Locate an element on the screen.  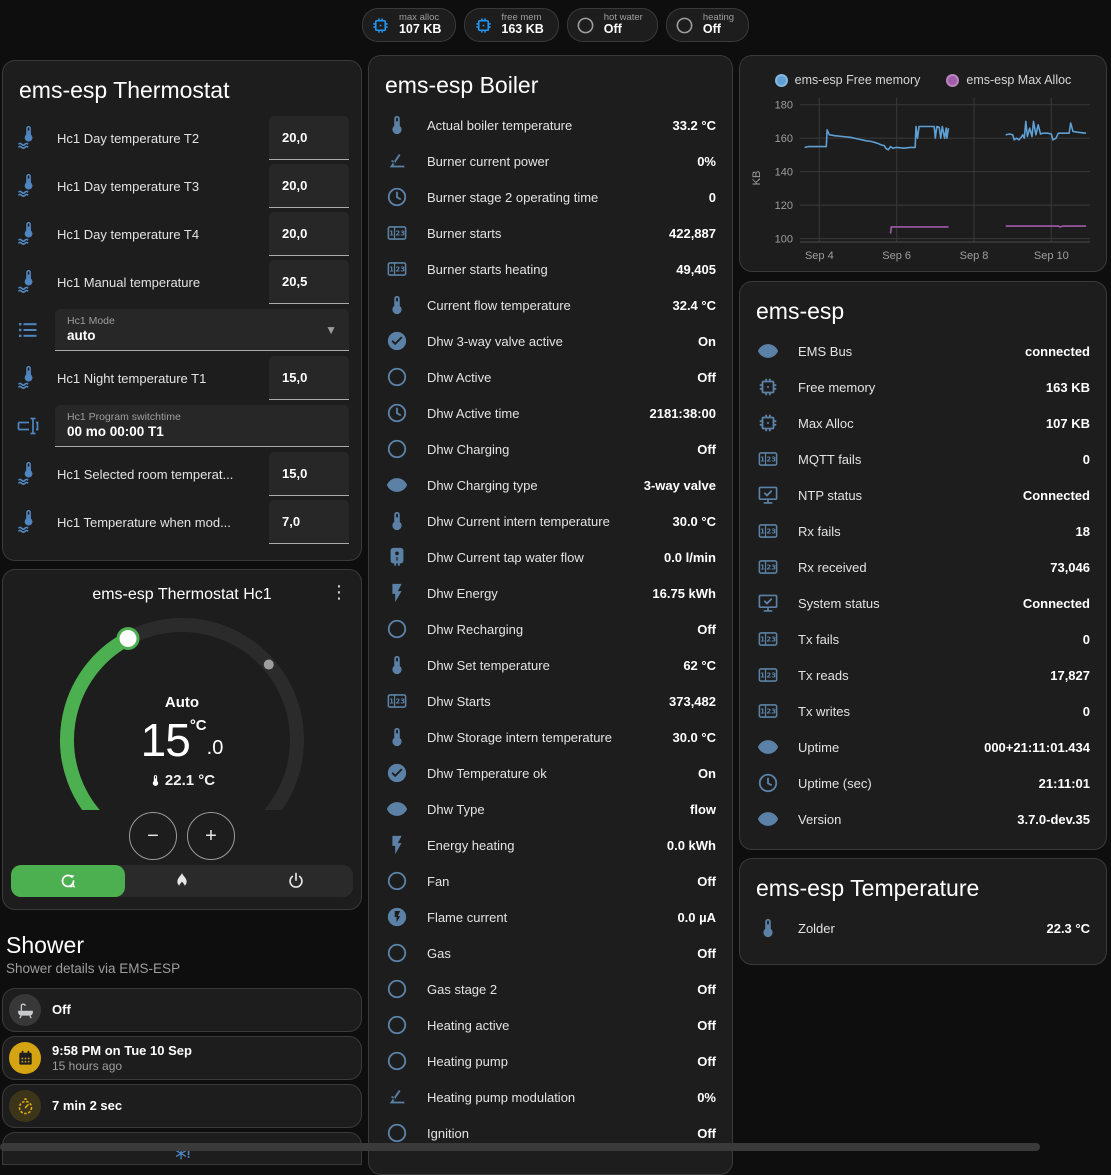
entity-row: Dhw Recharging Off is located at coordinates (550, 629).